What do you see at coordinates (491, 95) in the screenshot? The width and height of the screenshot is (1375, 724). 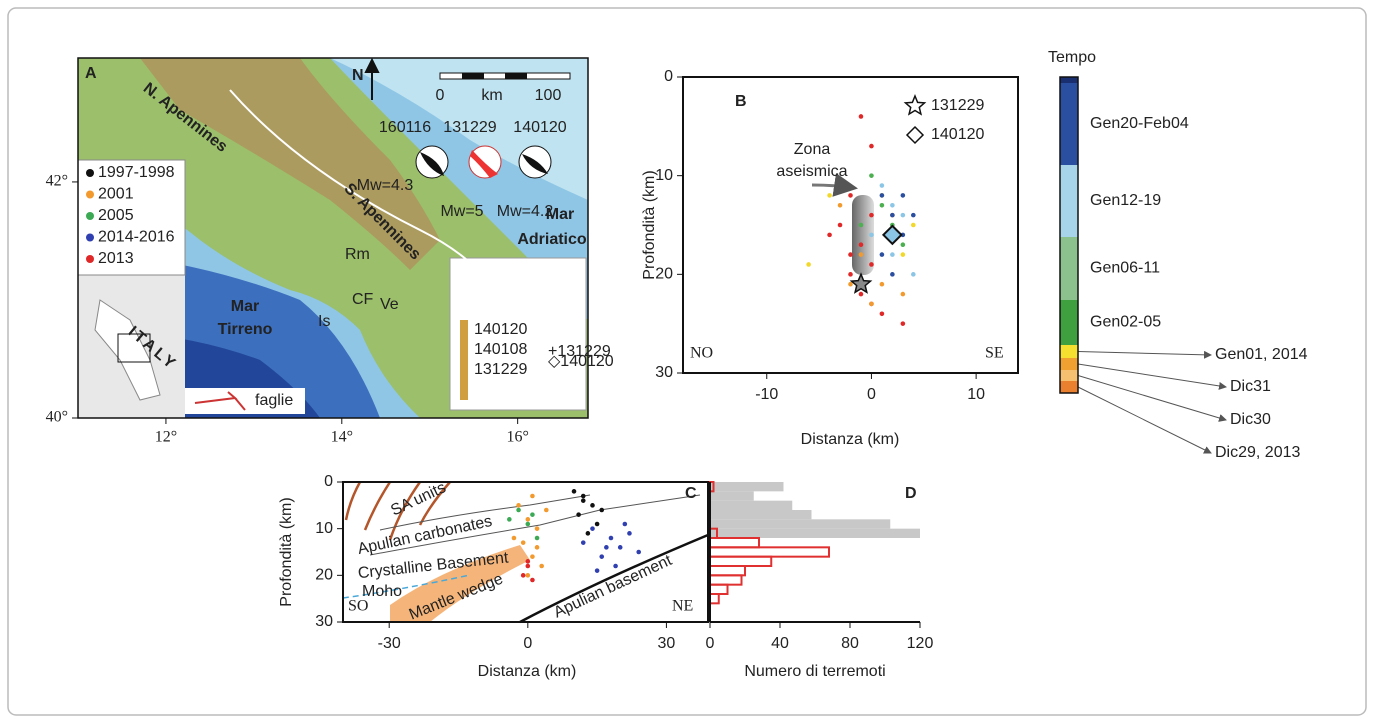 I see `scale-label: km` at bounding box center [491, 95].